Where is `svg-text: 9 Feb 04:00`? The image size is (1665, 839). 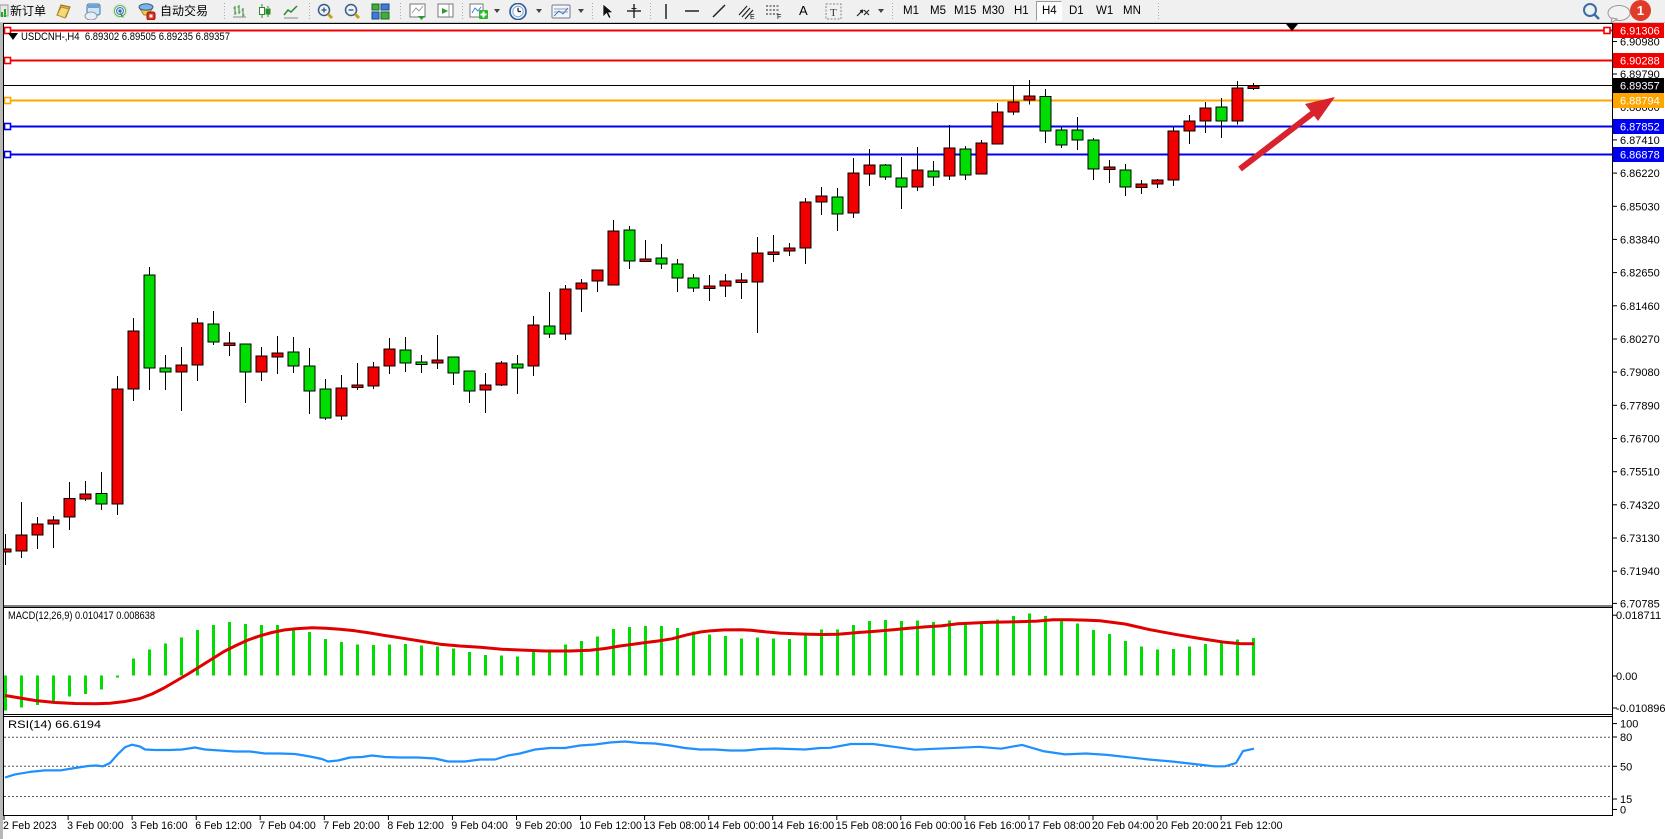
svg-text: 9 Feb 04:00 is located at coordinates (479, 826).